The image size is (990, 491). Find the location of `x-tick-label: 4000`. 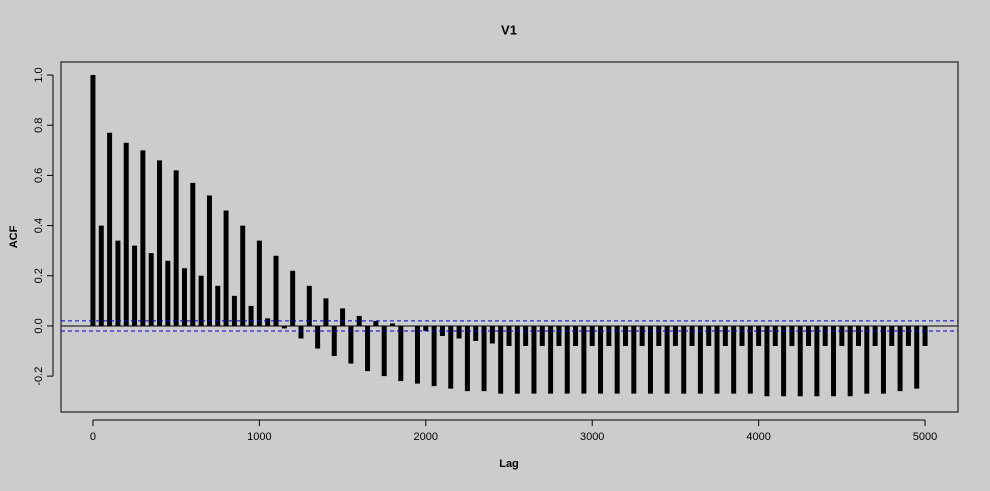

x-tick-label: 4000 is located at coordinates (758, 437).